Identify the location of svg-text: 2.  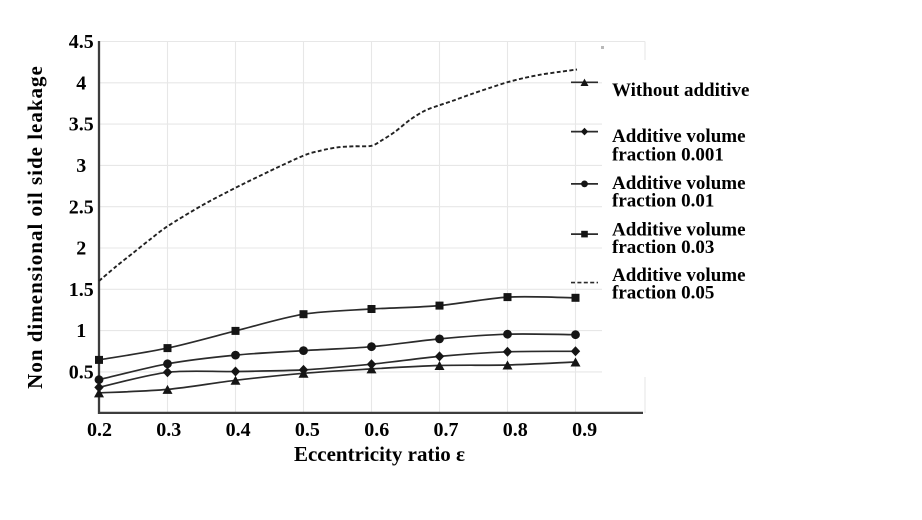
(81, 249).